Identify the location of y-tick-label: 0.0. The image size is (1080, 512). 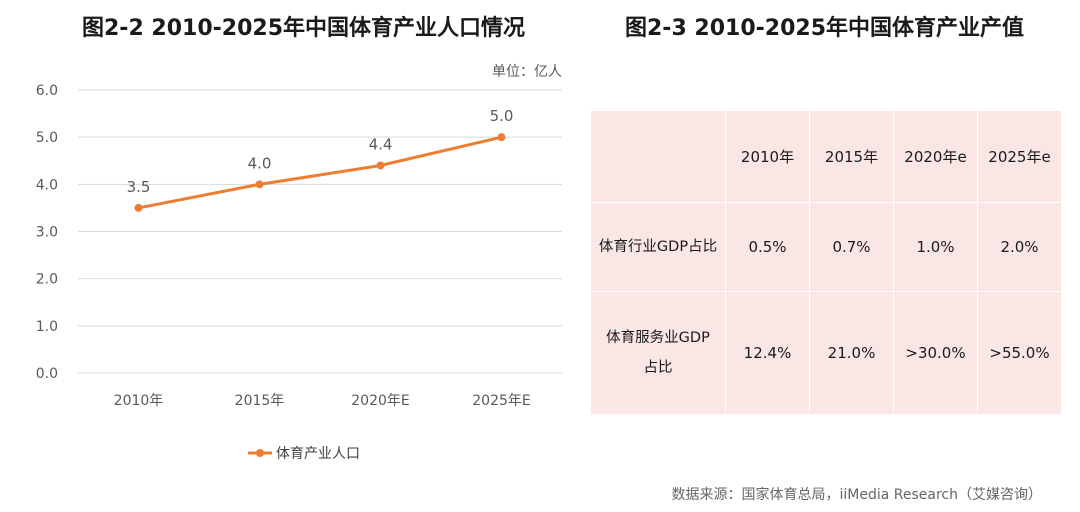
(47, 374).